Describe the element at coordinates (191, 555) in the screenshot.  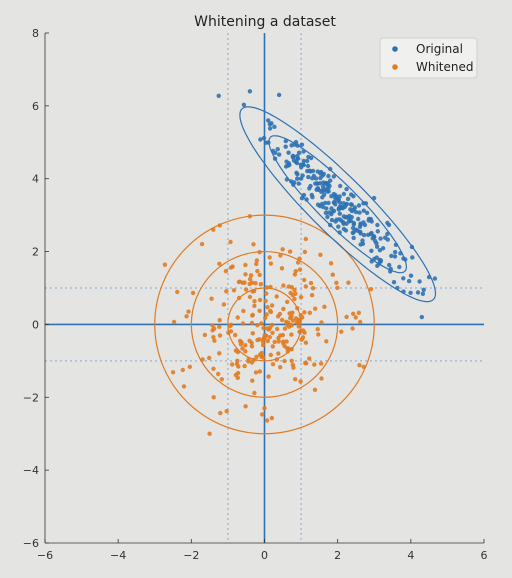
I see `x-tick-label: −2` at that location.